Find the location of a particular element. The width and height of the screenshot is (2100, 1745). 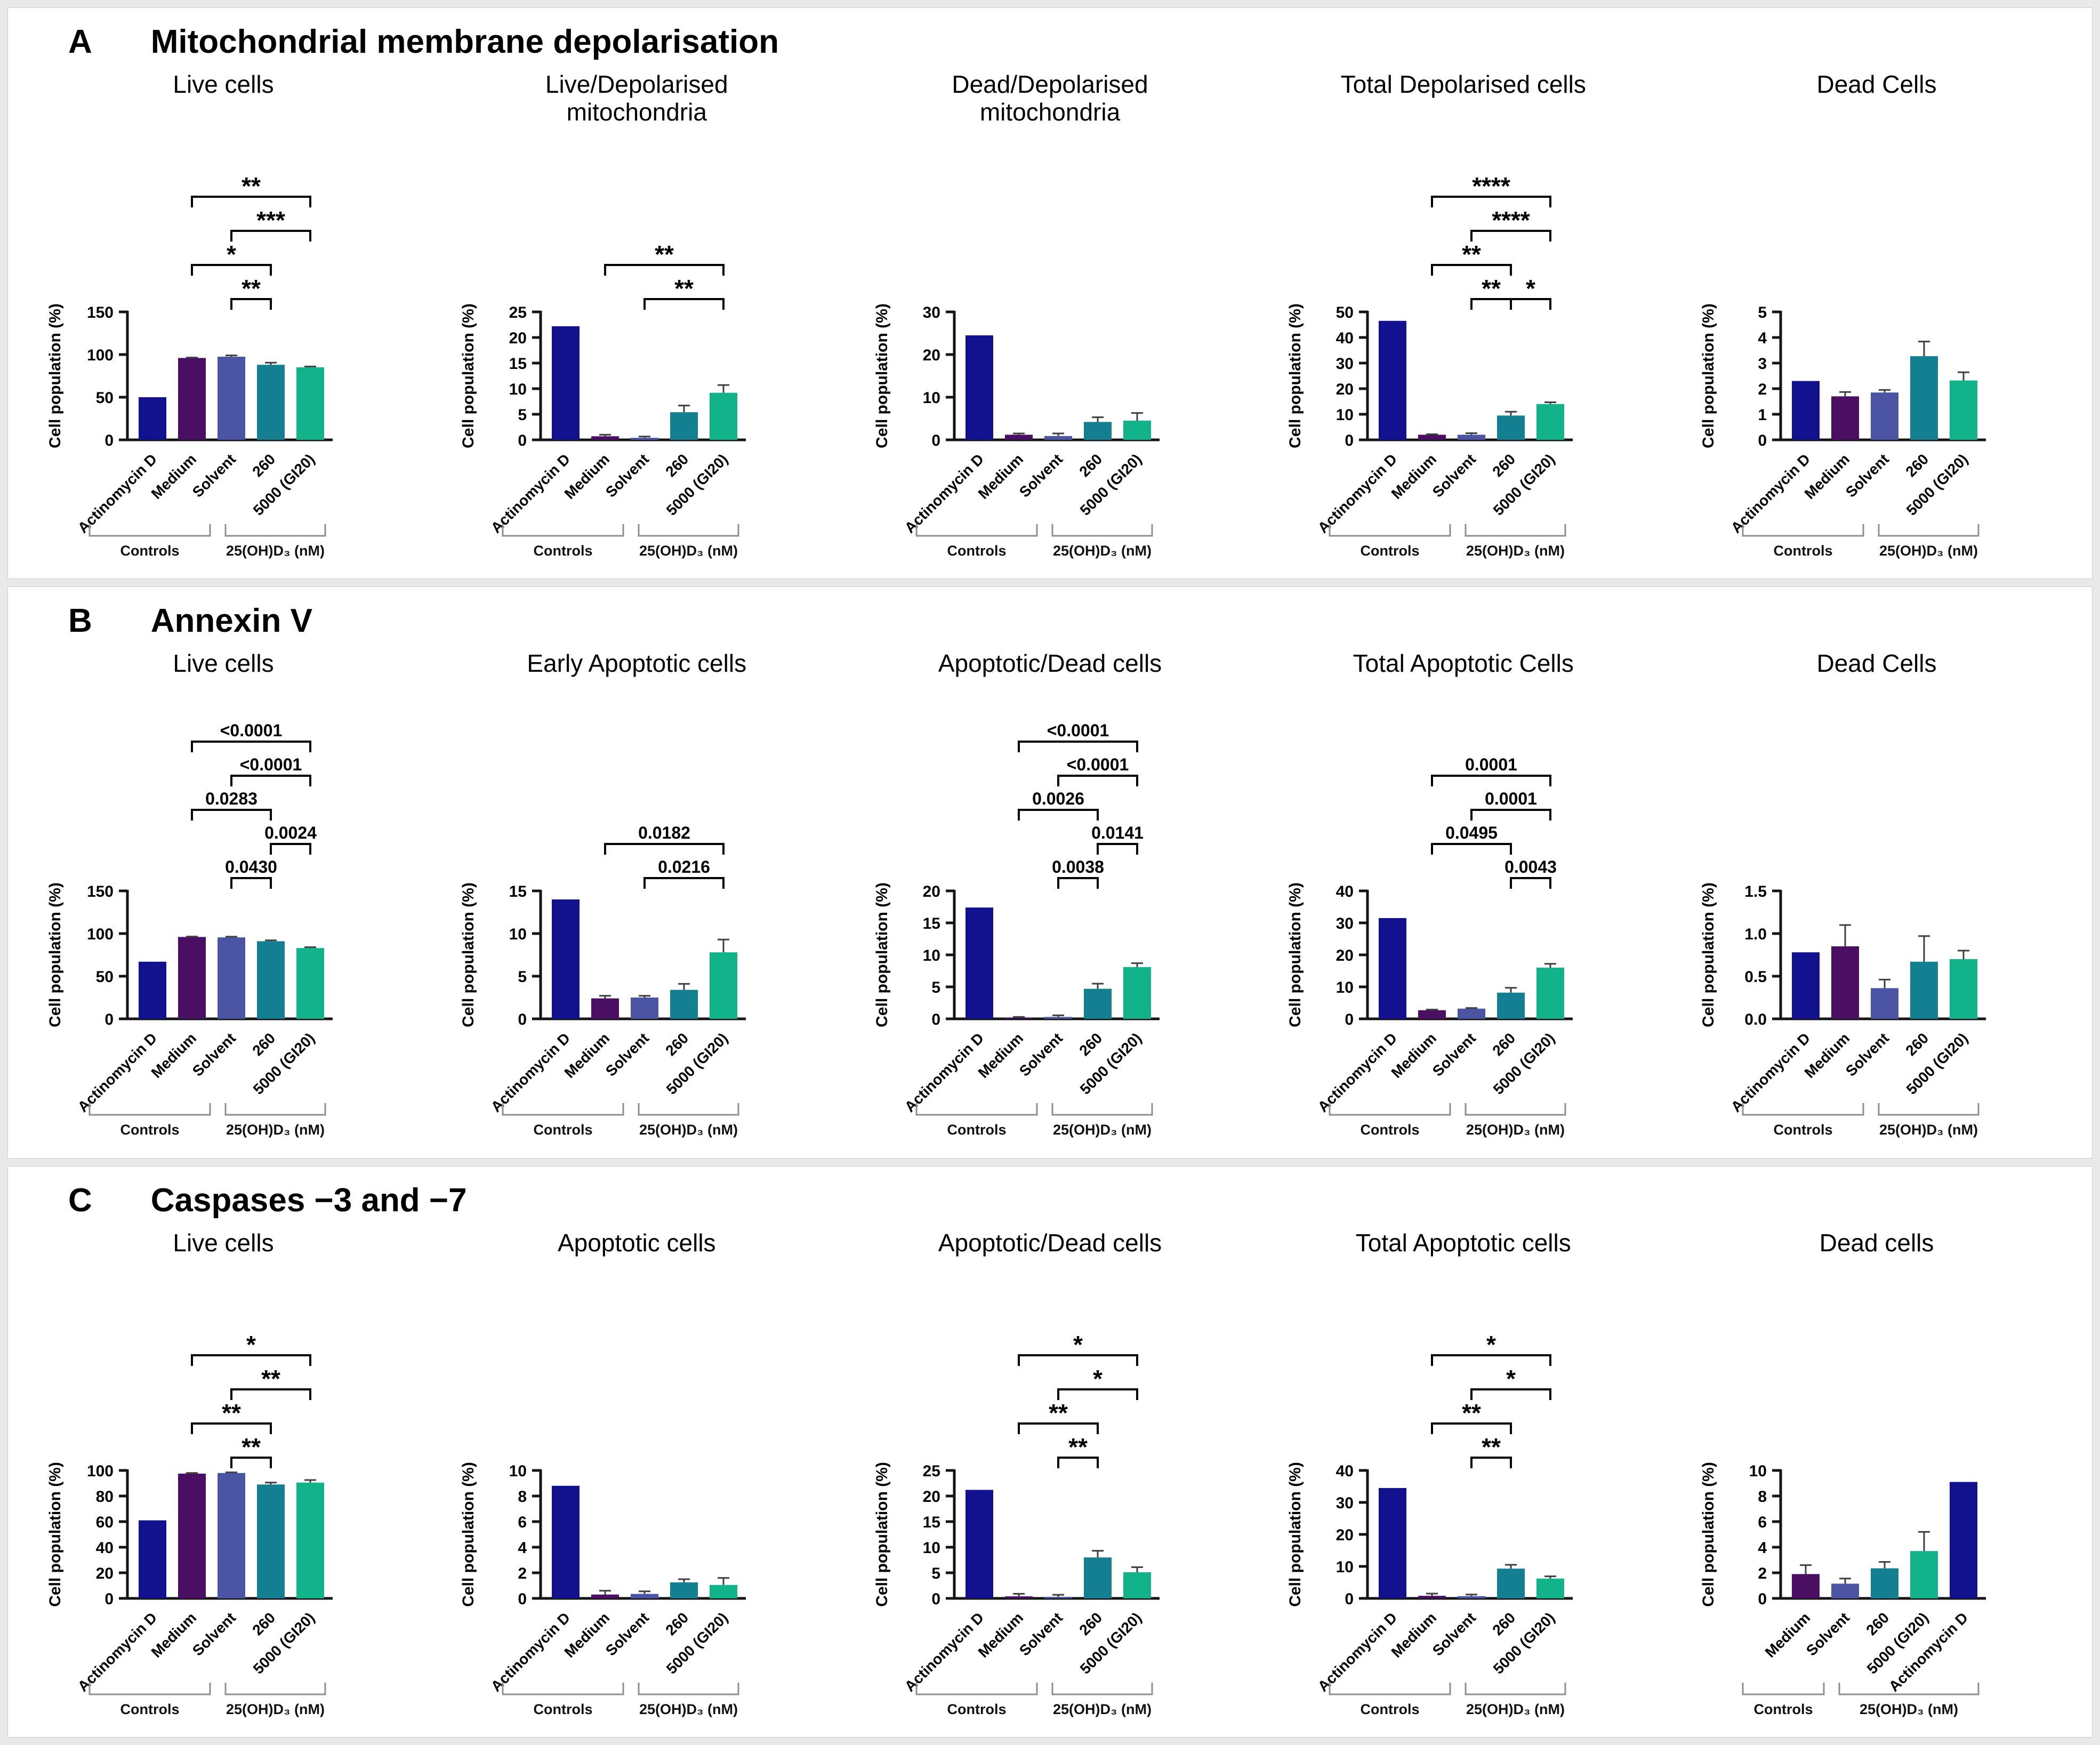

chart-title: Live cells is located at coordinates (223, 1243).